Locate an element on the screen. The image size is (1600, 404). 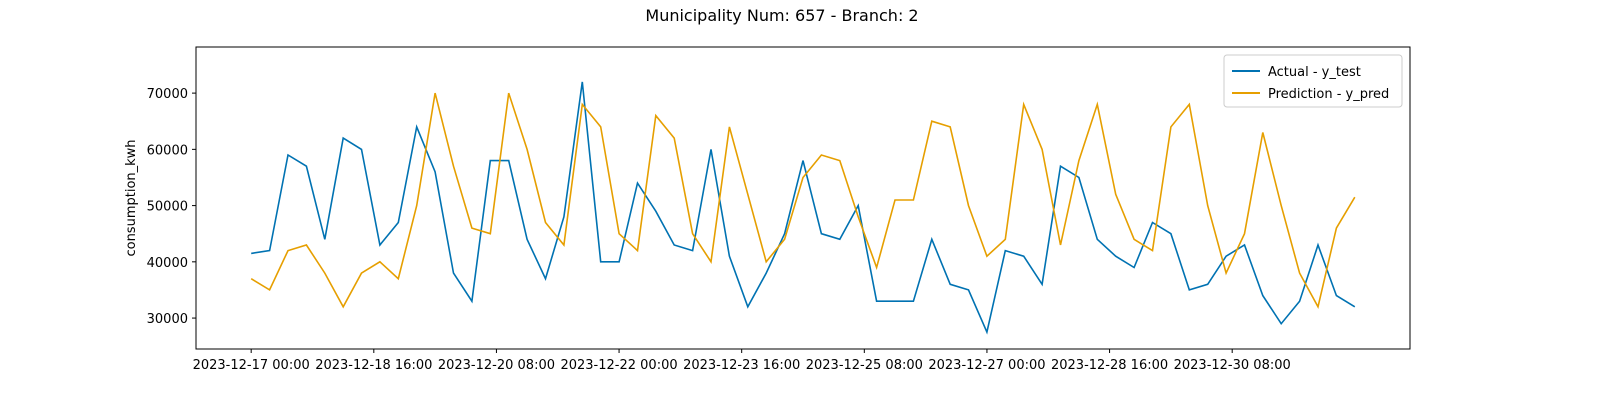
x-tick-label: 2023-12-22 00:00 is located at coordinates (618, 365).